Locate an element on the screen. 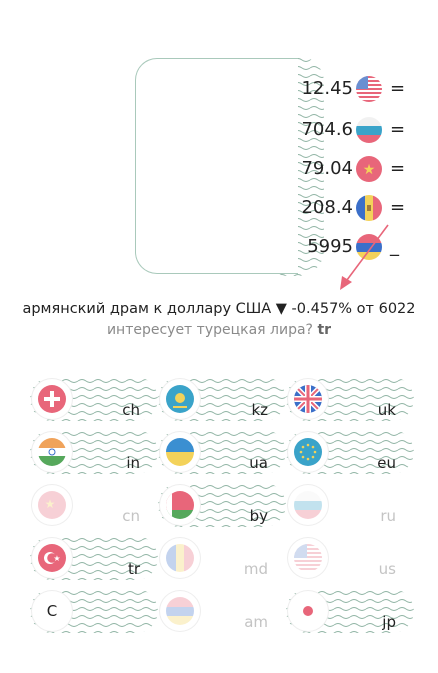 This screenshot has width=438, height=673. kz-flag-icon is located at coordinates (180, 399).